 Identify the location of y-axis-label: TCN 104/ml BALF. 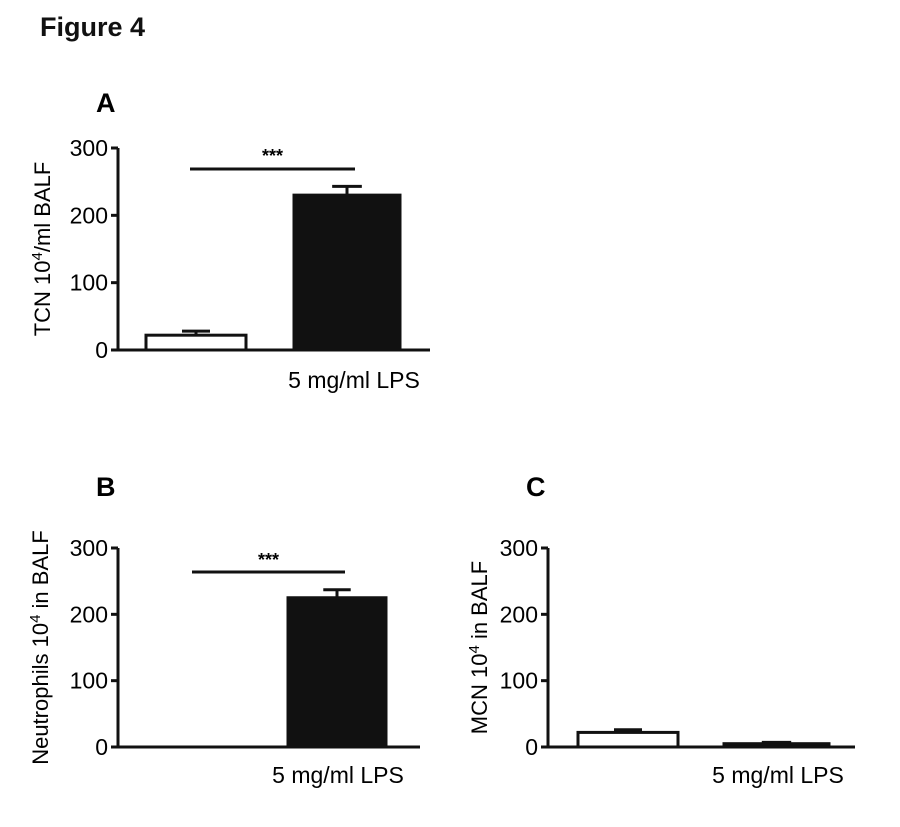
(42, 249).